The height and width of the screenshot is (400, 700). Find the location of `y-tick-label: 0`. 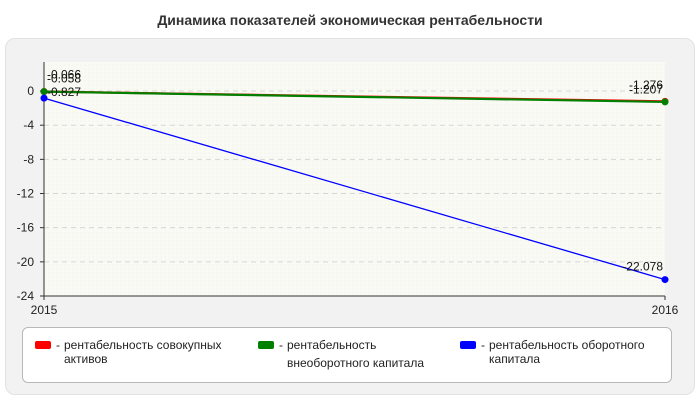

y-tick-label: 0 is located at coordinates (30, 91).